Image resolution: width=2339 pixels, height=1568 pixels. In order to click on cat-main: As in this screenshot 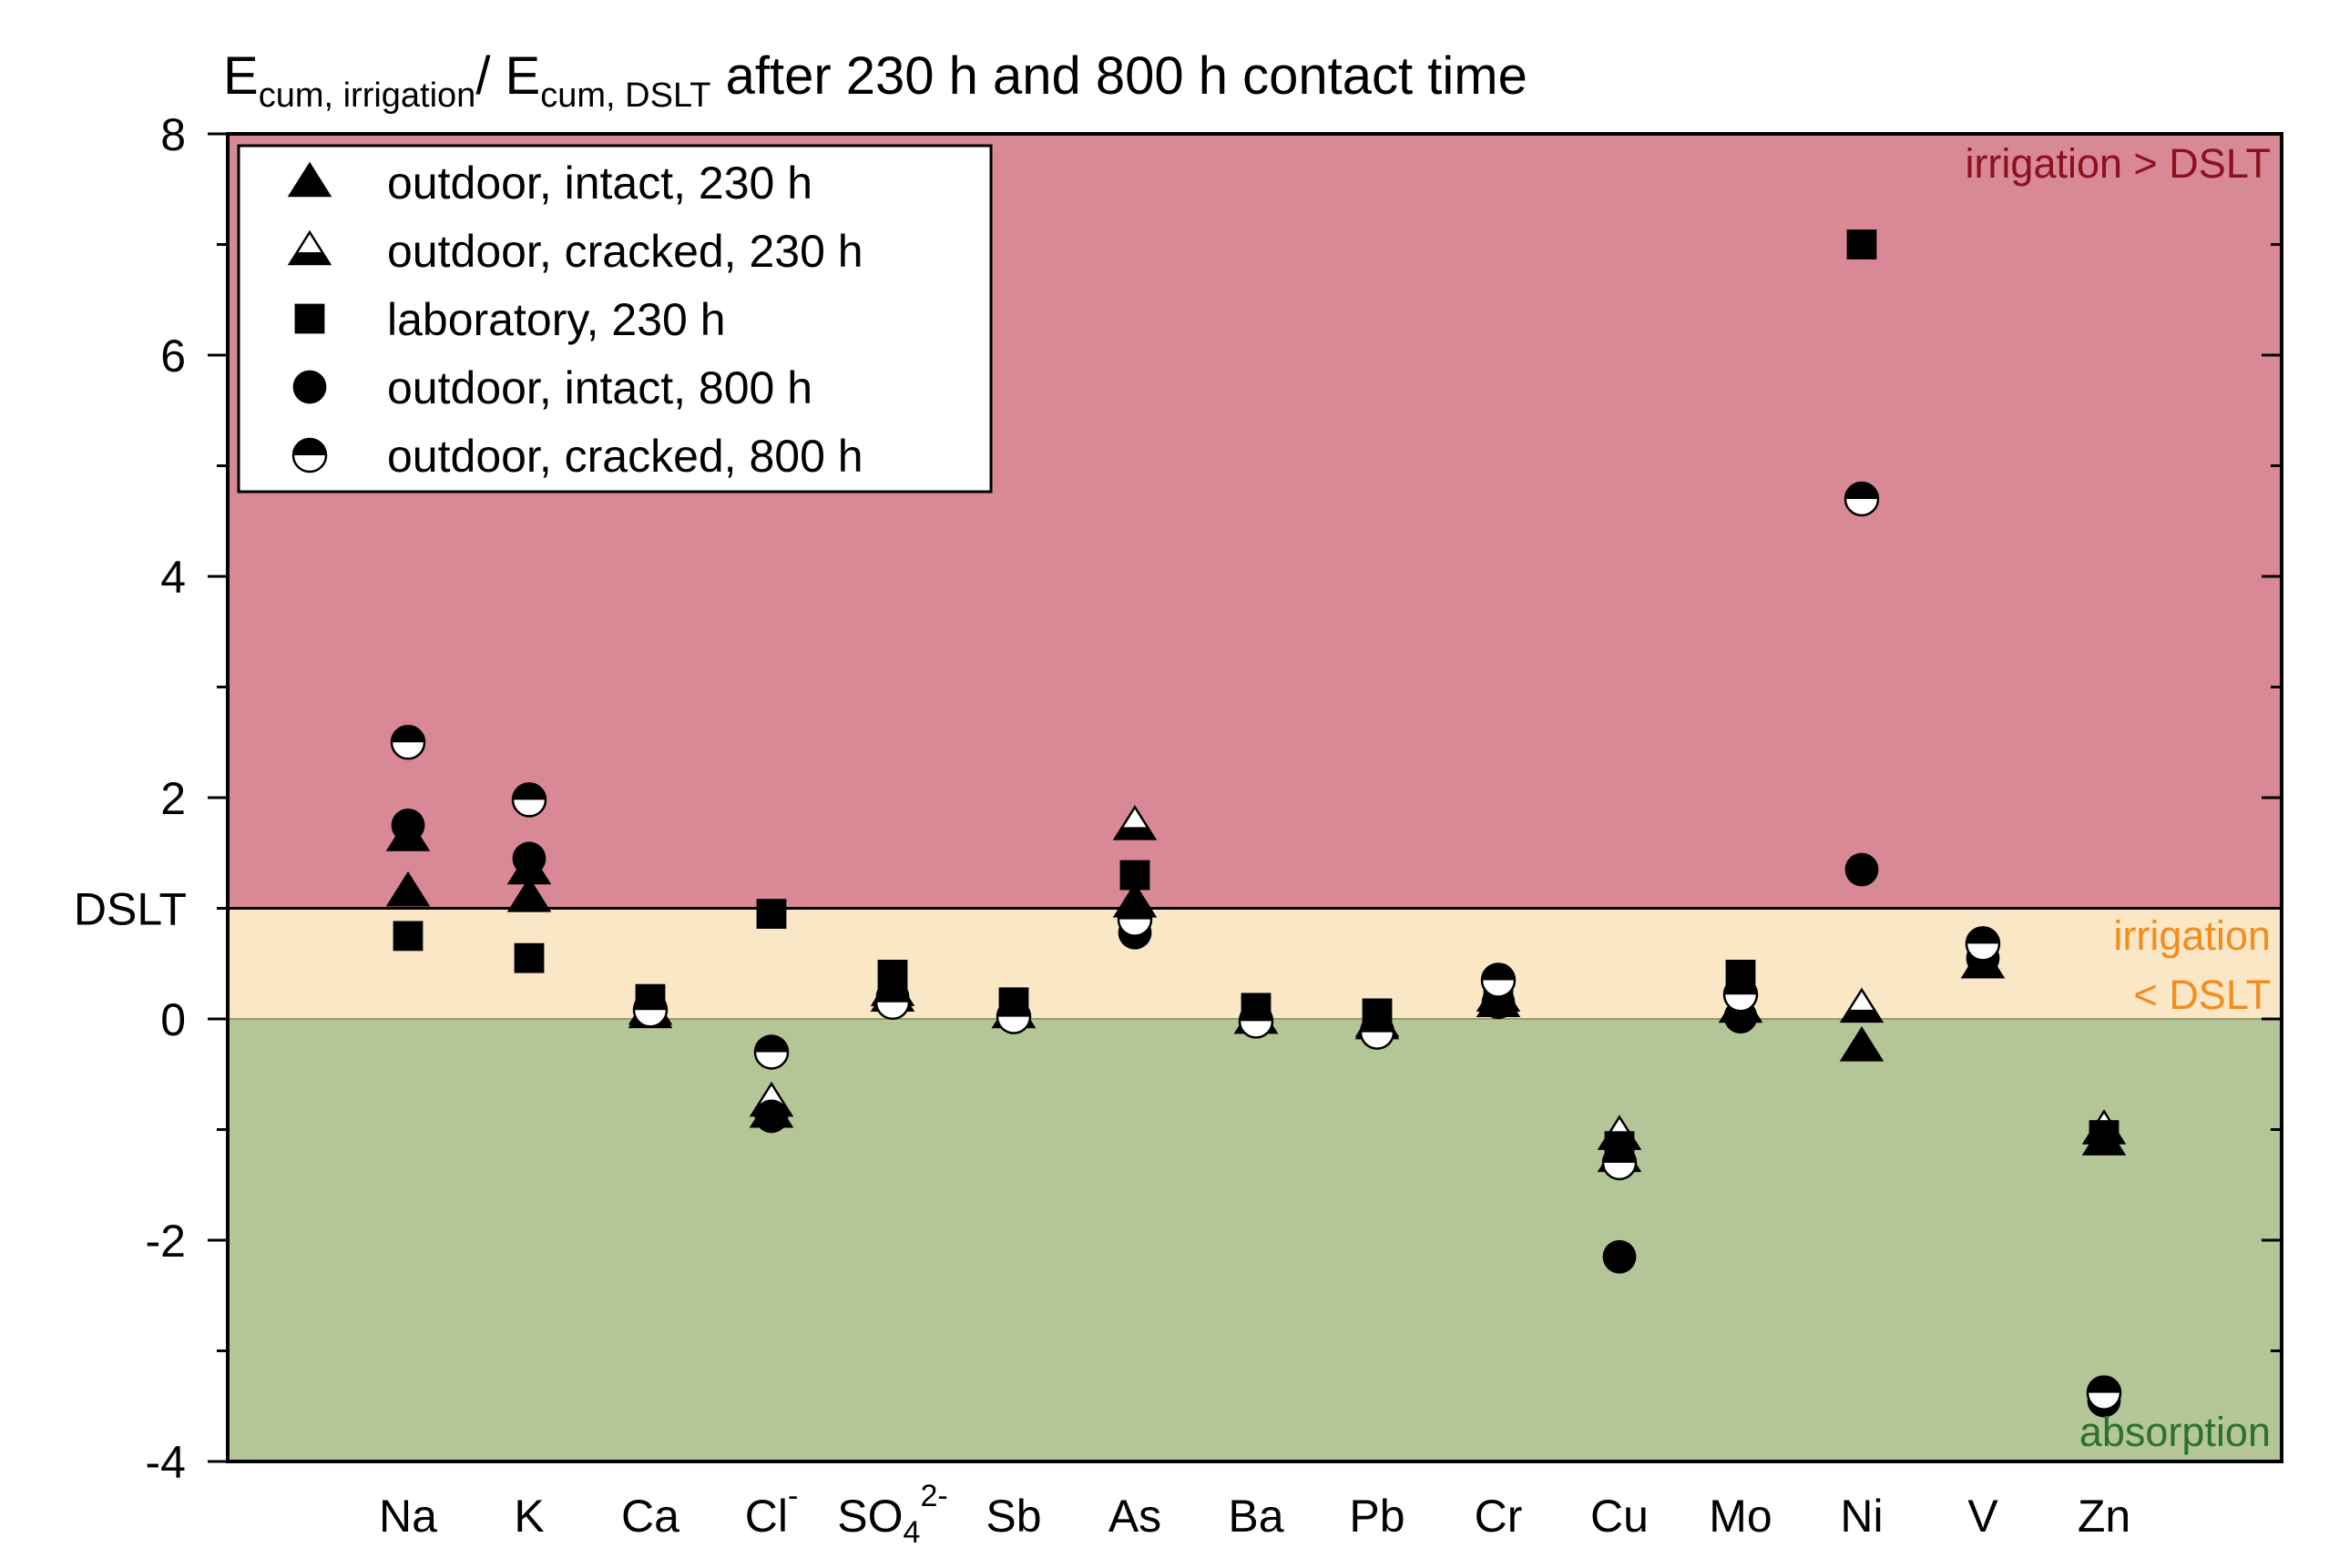, I will do `click(1134, 1516)`.